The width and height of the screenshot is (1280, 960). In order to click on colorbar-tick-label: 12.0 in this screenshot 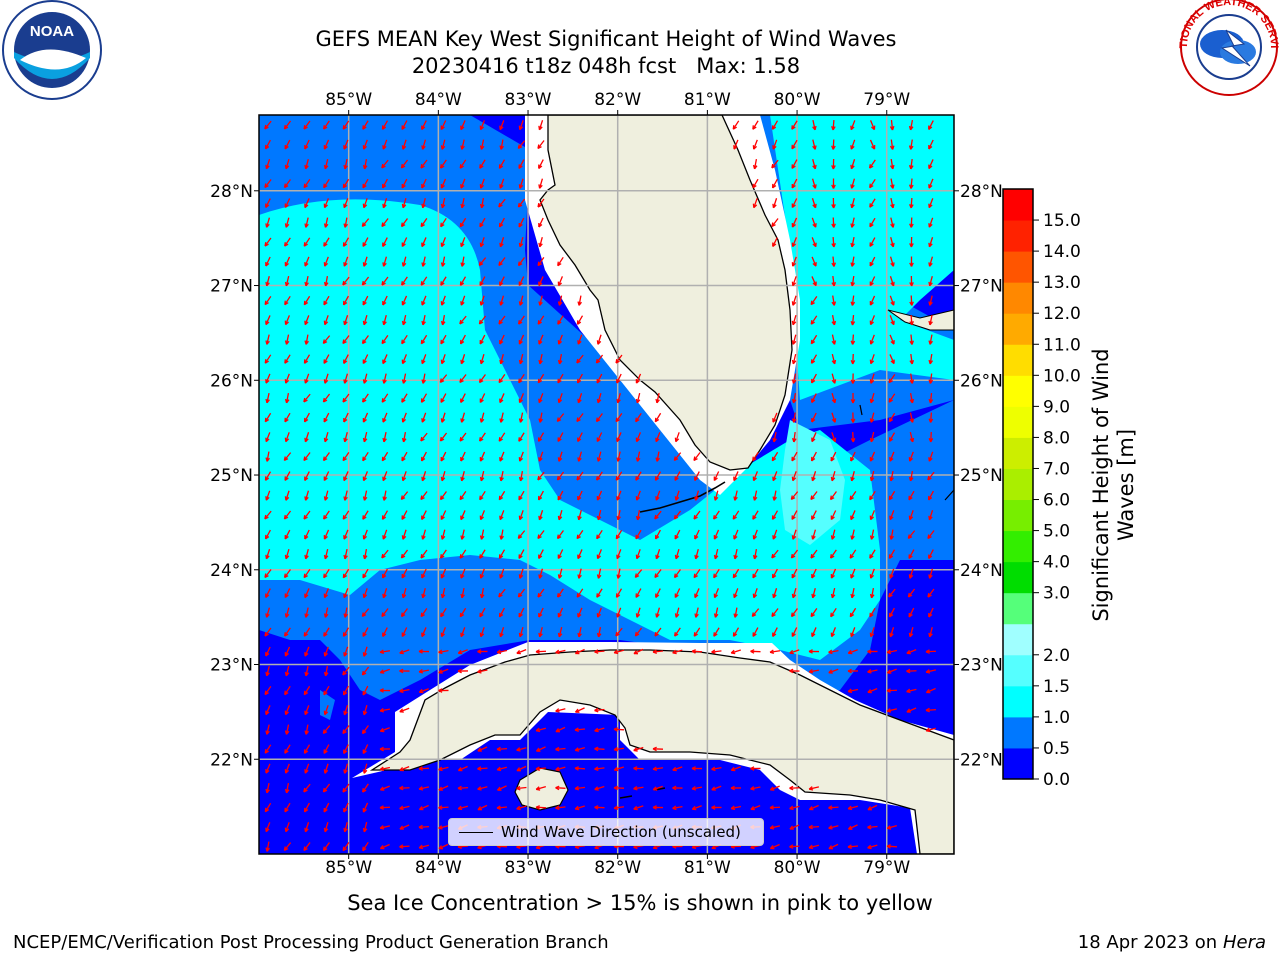, I will do `click(1062, 314)`.